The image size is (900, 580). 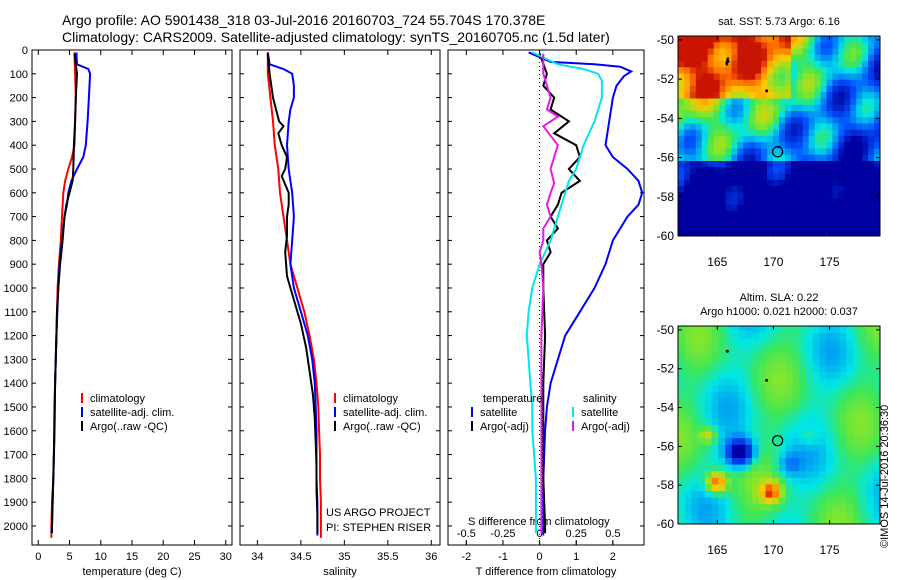 I want to click on map-y-tick-label: -56, so click(x=666, y=446).